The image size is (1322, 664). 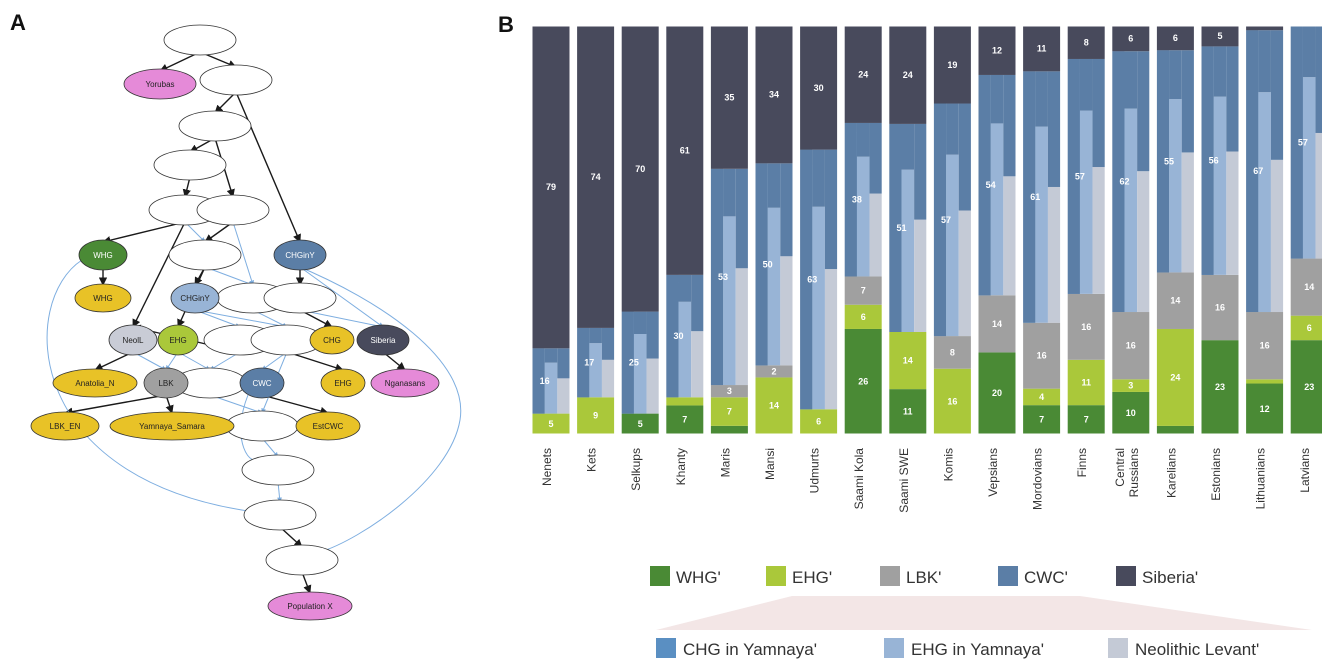 I want to click on node-neolithic-levant-admixed, so click(x=133, y=340).